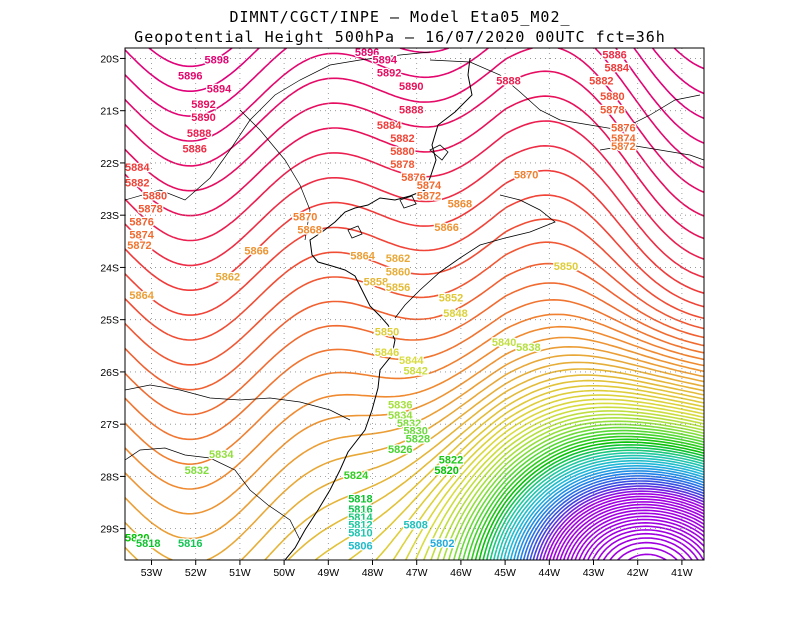  I want to click on x-tick-label: 43W, so click(594, 573).